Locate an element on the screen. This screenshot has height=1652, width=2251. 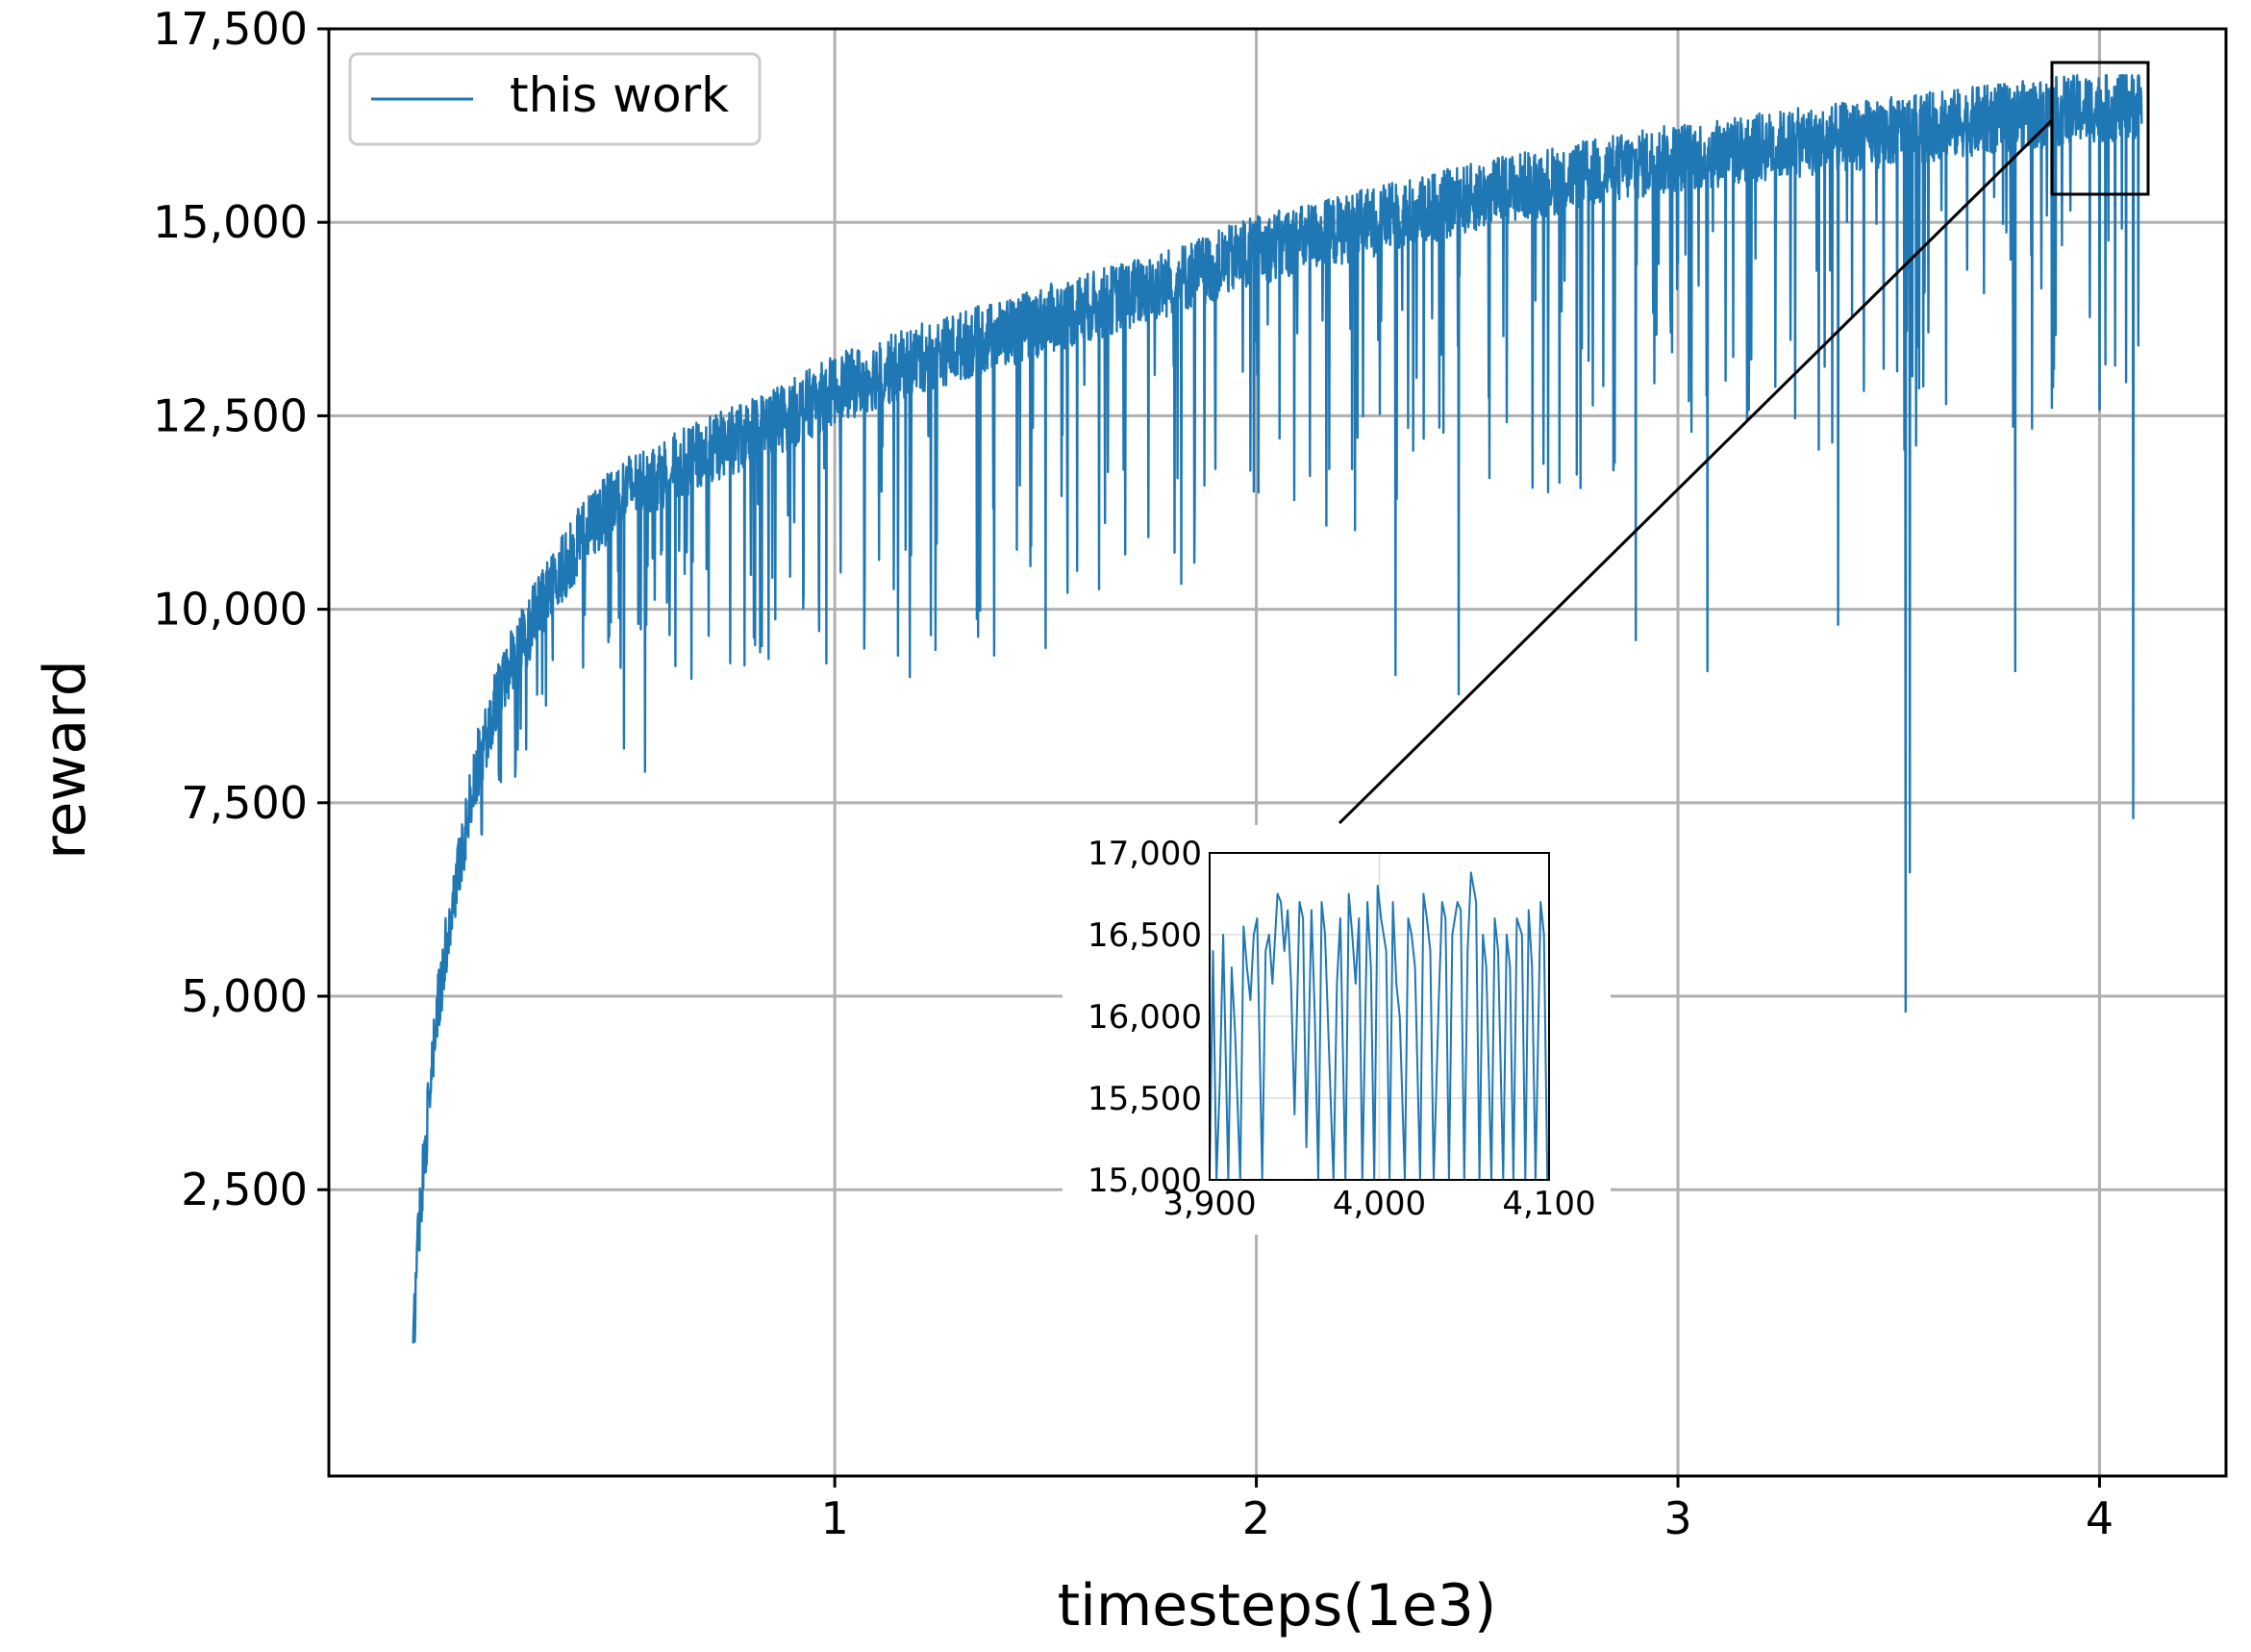
inset-y-tick-label: 16,500 is located at coordinates (1145, 935).